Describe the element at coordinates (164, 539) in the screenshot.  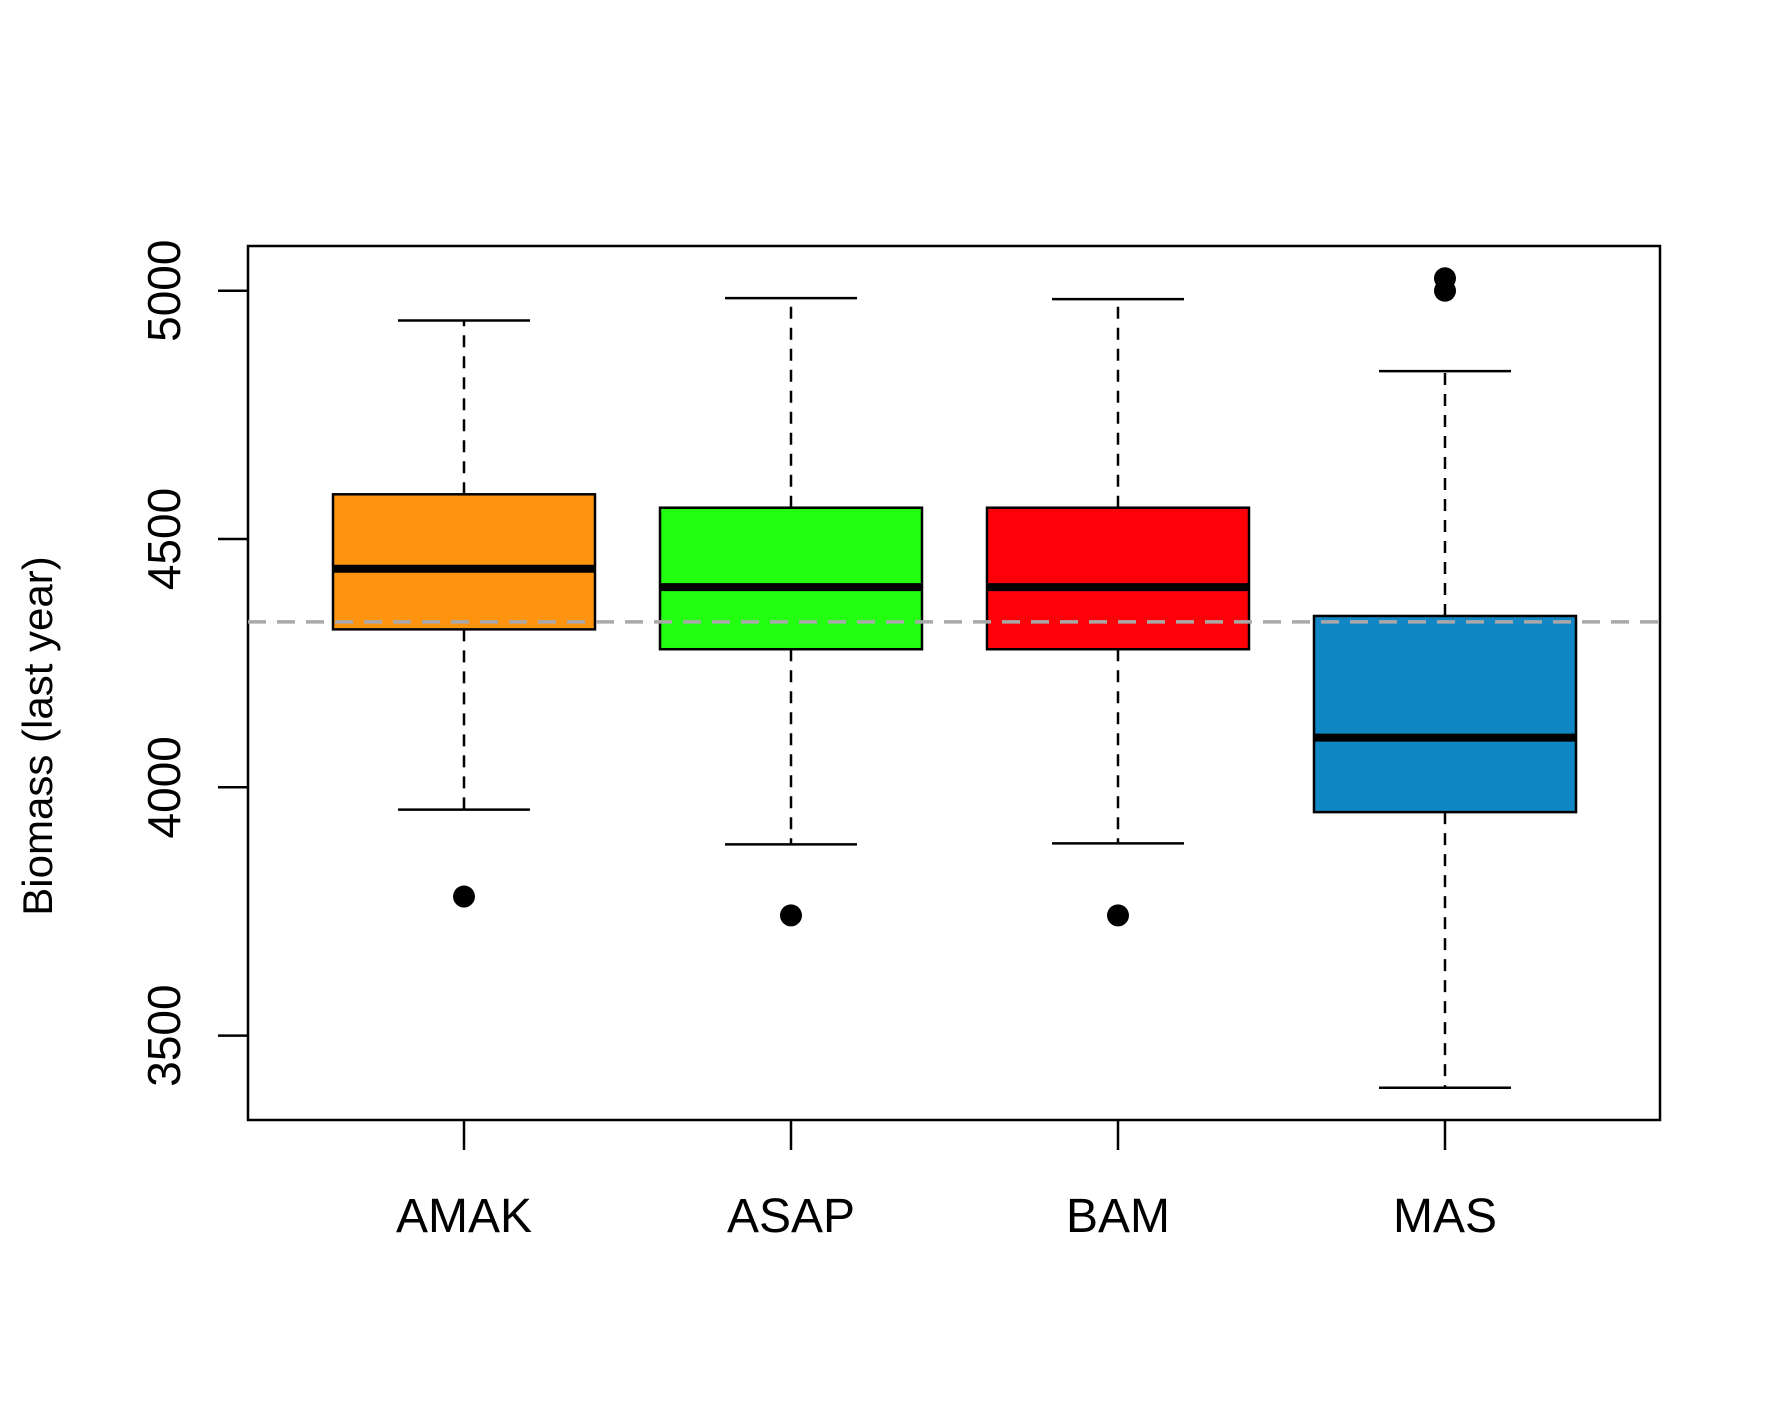
I see `y-tick-label: 4500` at that location.